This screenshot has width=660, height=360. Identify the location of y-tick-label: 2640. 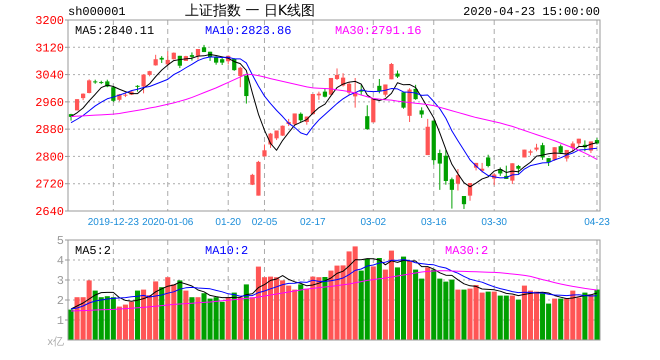
(49, 212).